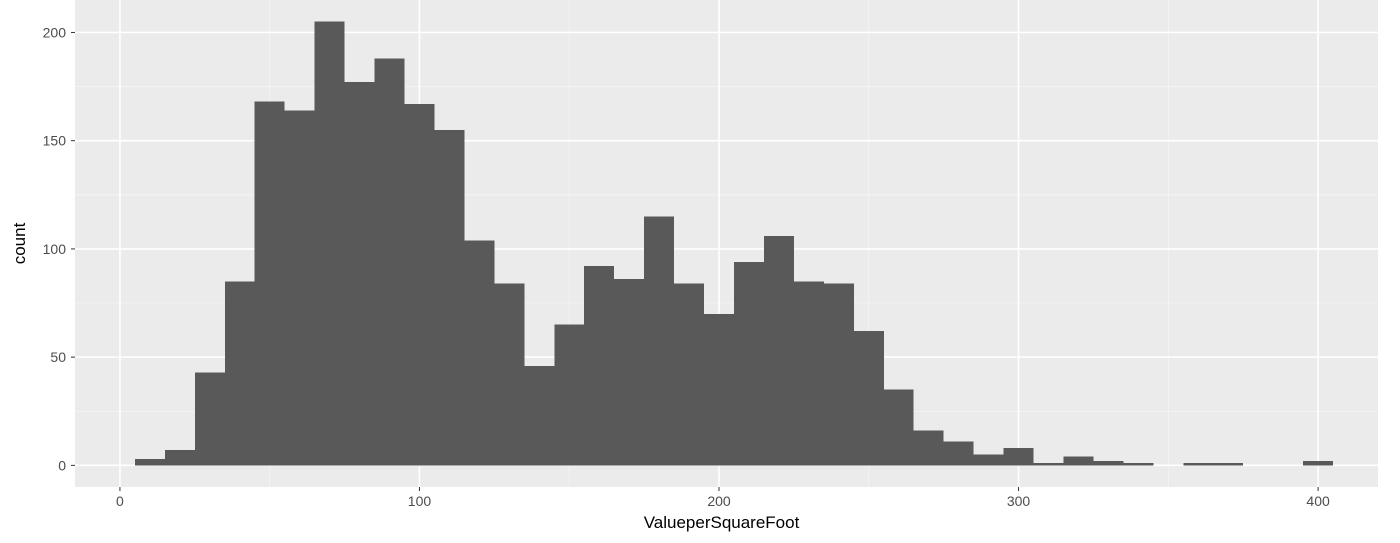 Image resolution: width=1400 pixels, height=543 pixels. I want to click on x-axis: 0 100 200 300 400, so click(723, 498).